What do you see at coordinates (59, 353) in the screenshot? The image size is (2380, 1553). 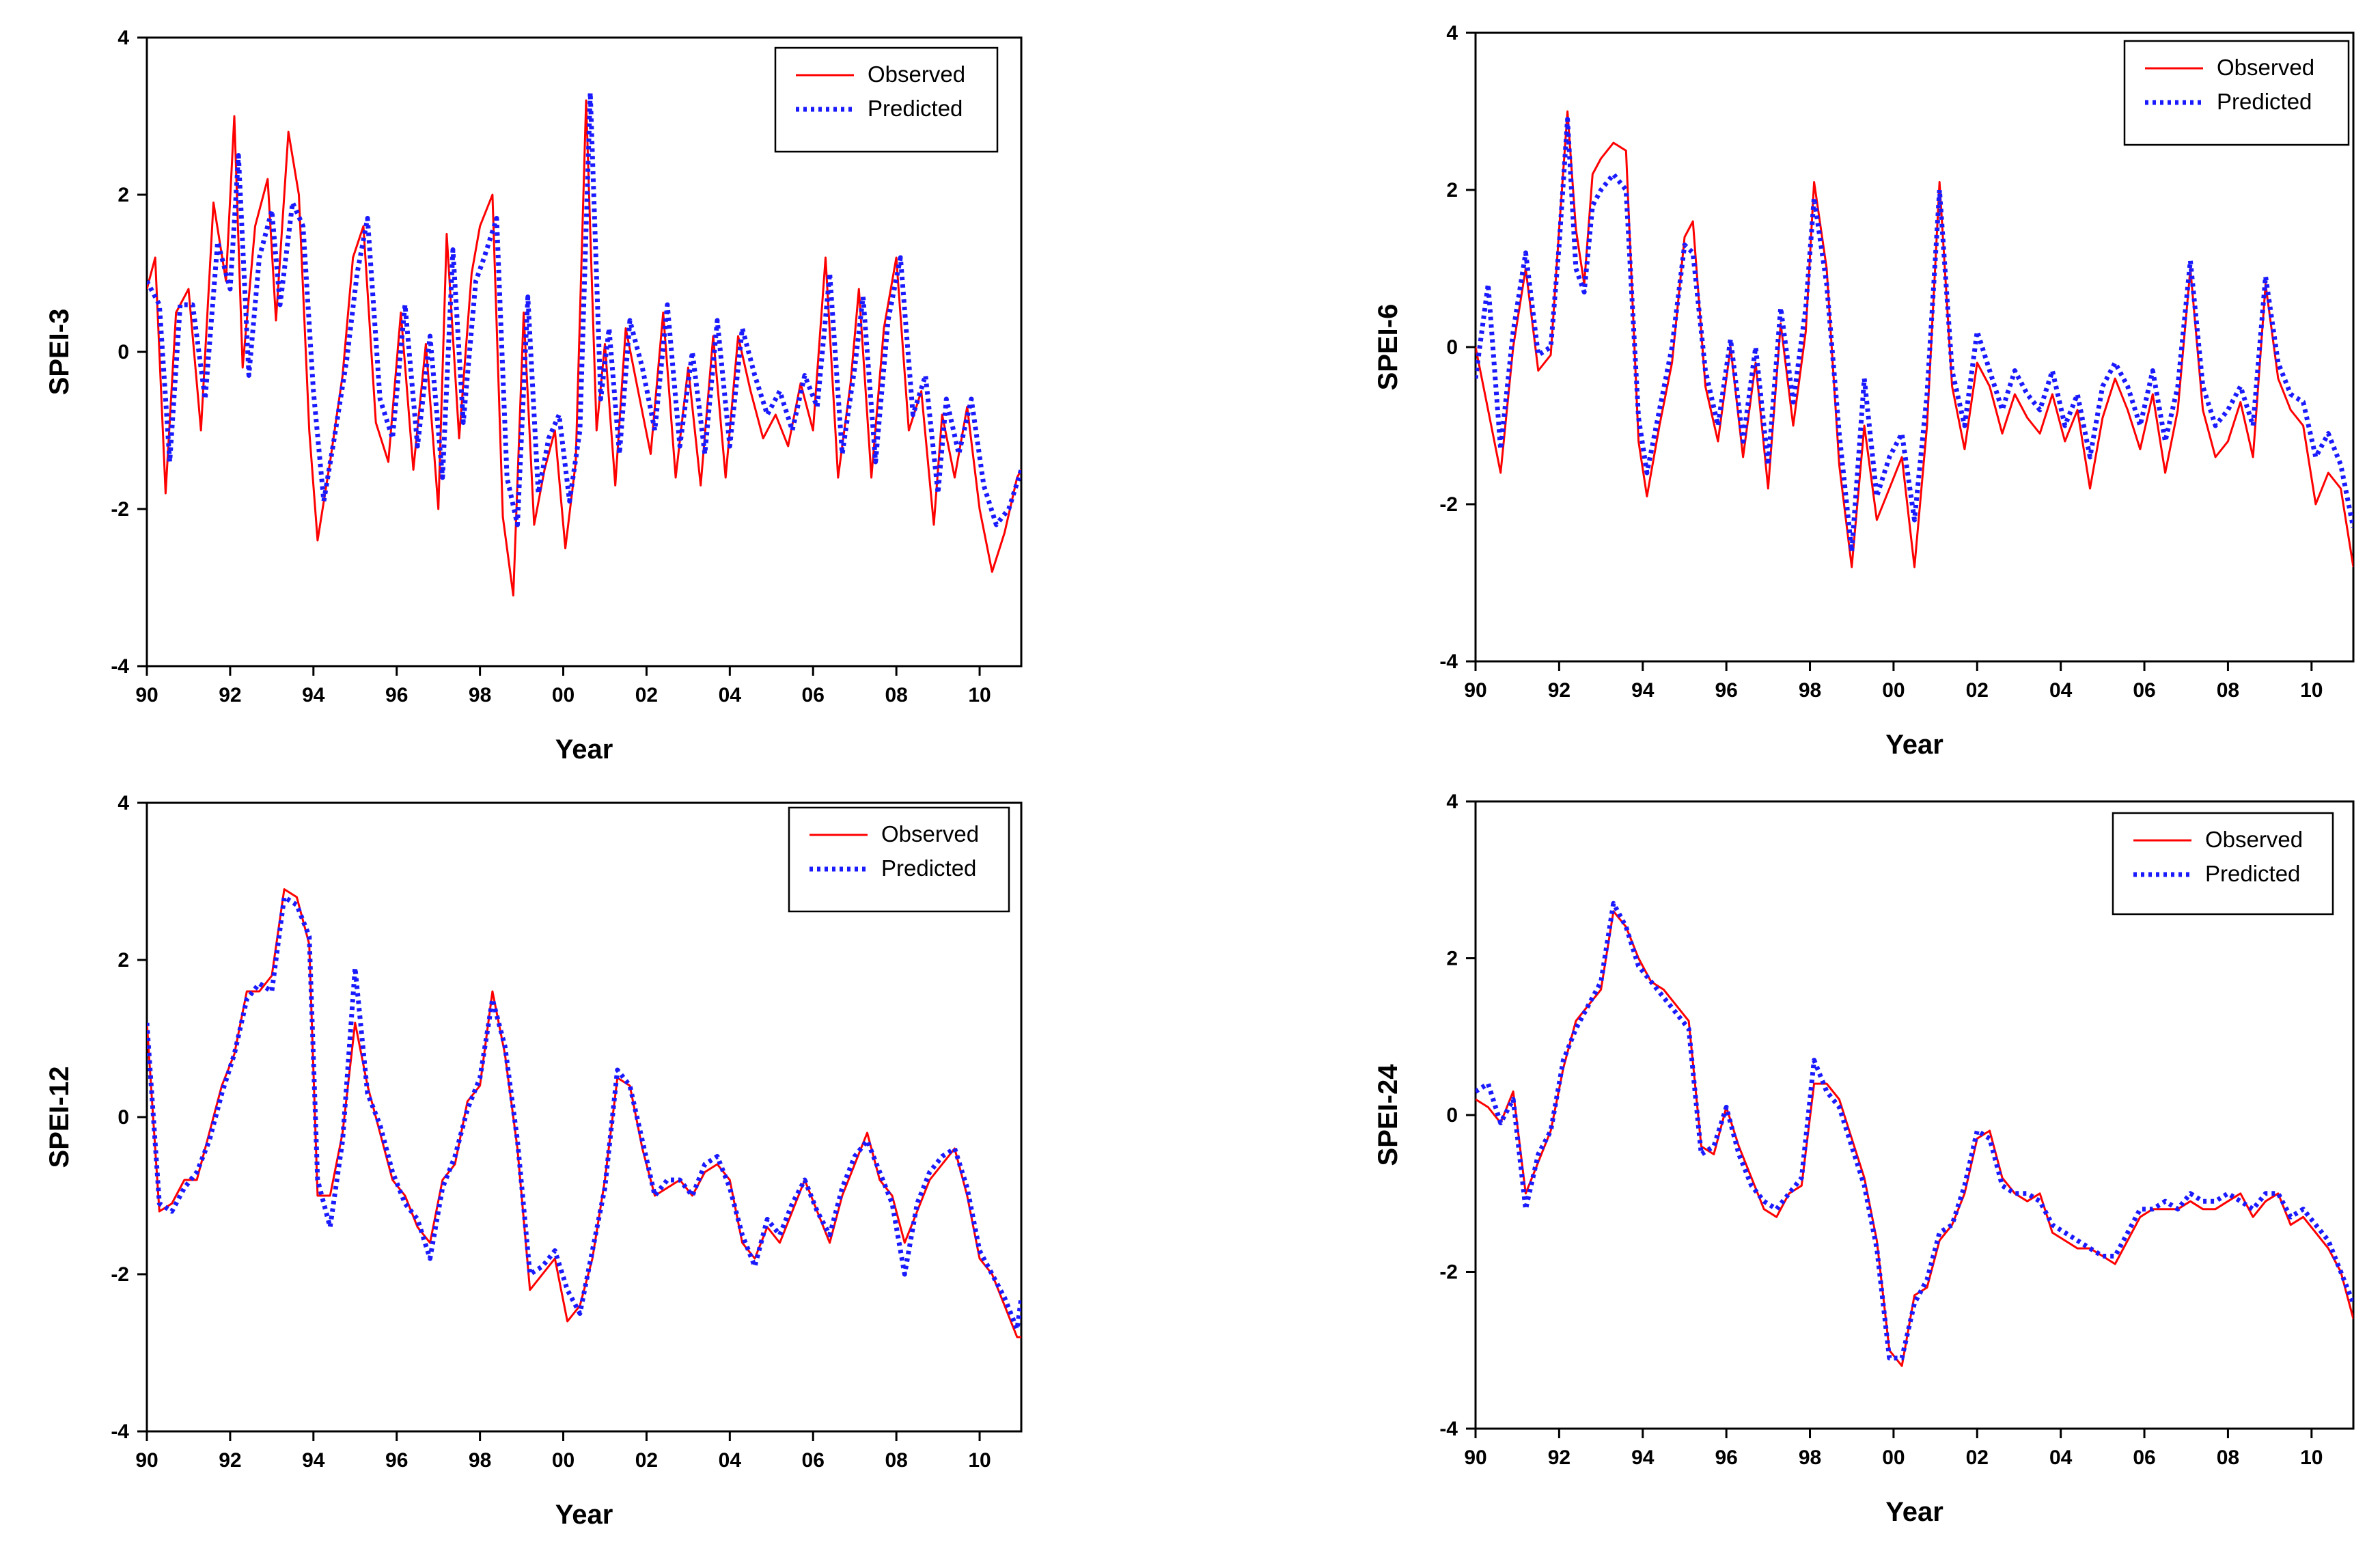 I see `y-axis-label: SPEI-3` at bounding box center [59, 353].